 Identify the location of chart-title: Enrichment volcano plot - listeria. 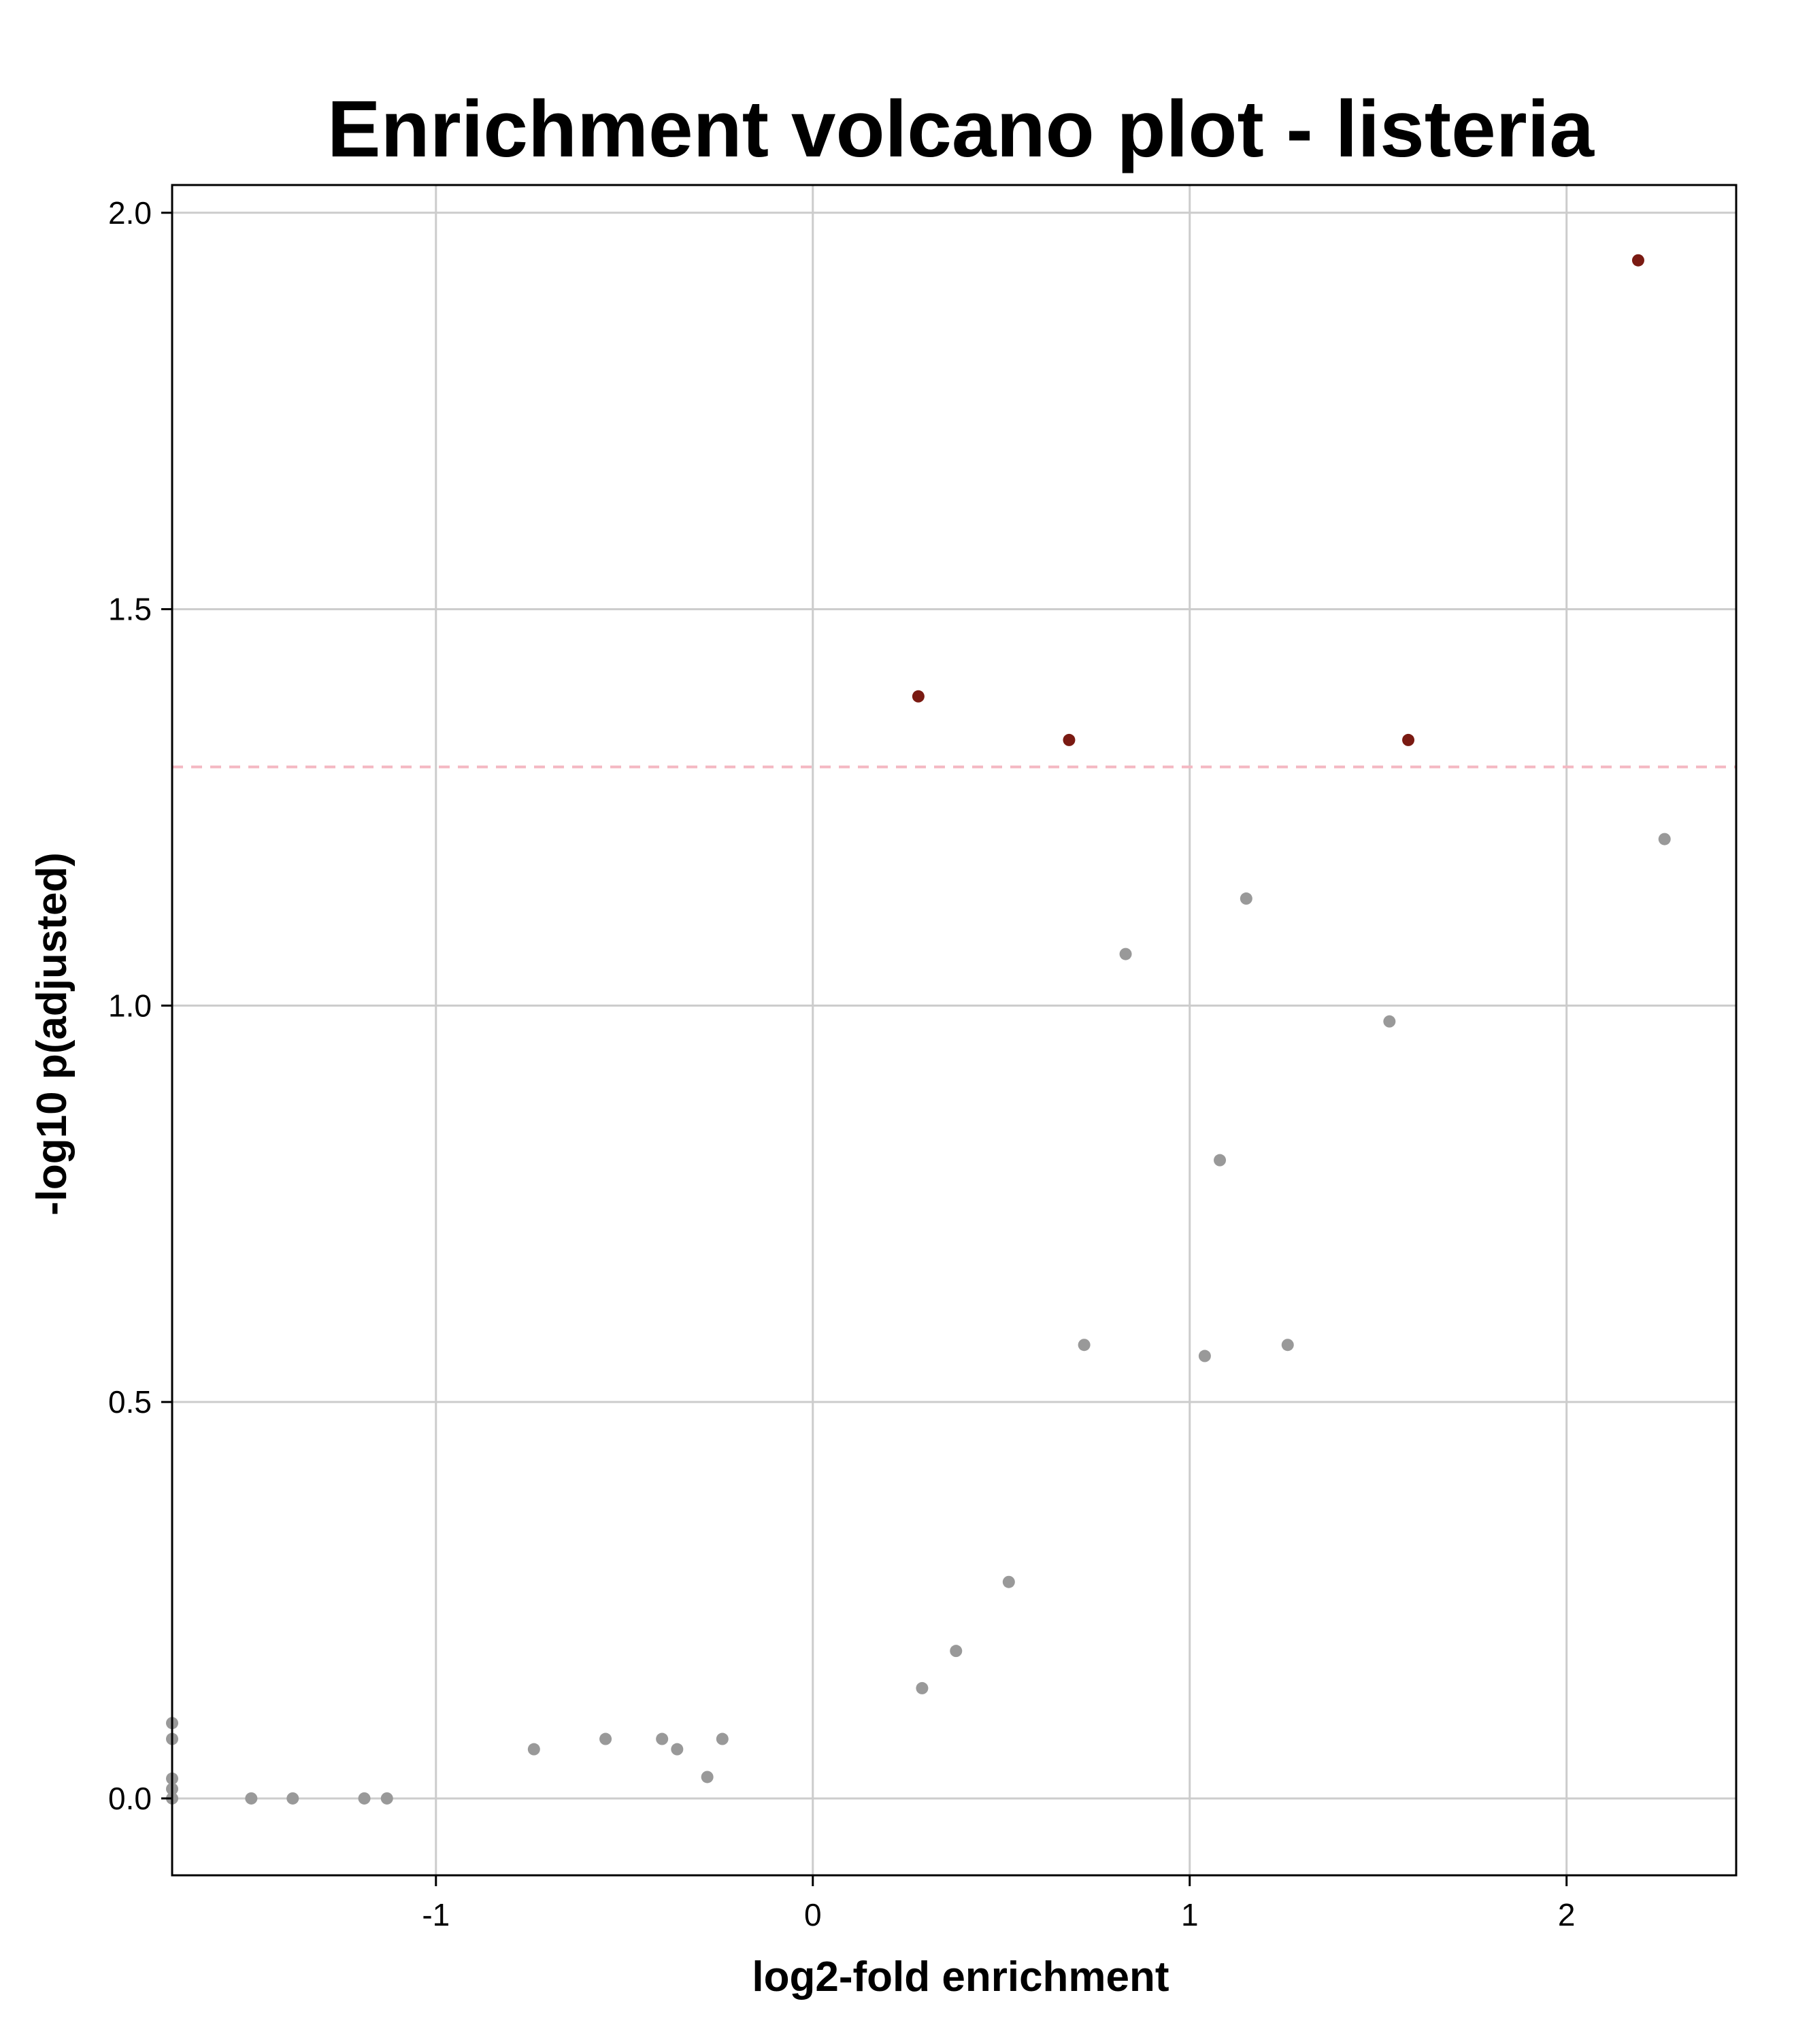
(961, 129).